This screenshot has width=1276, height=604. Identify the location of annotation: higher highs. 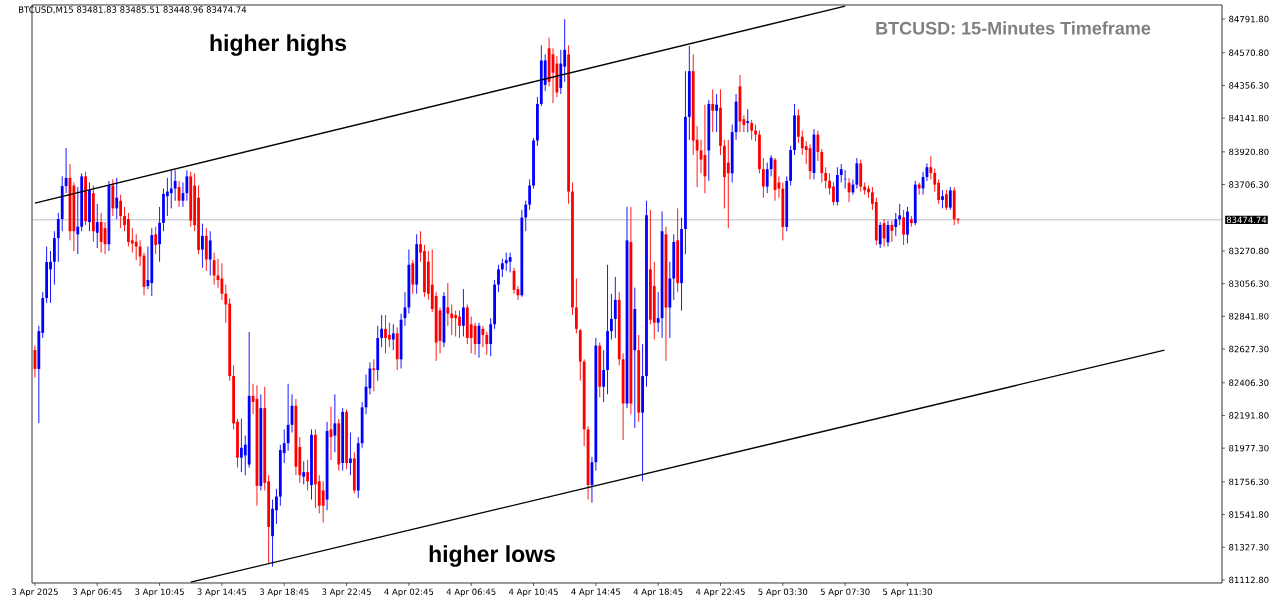
(278, 45).